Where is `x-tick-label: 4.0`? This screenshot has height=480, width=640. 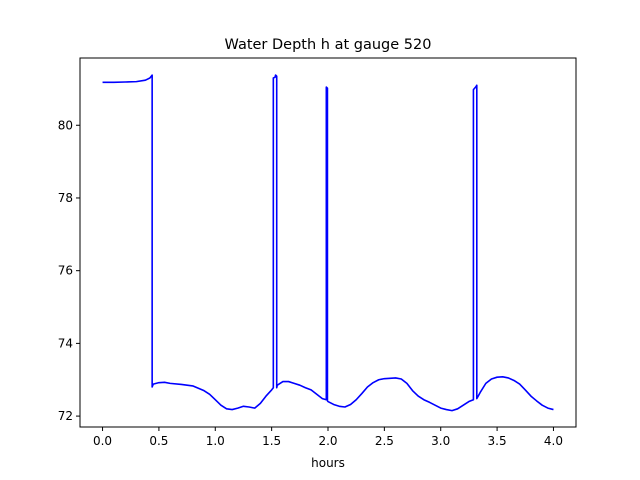
x-tick-label: 4.0 is located at coordinates (553, 441).